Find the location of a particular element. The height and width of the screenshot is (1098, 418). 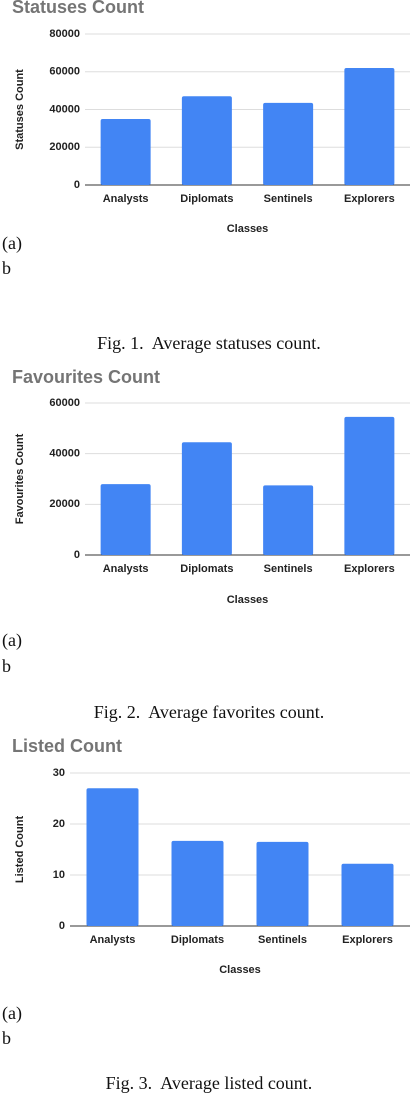

figure-caption: Fig. 3. Average listed count. is located at coordinates (209, 1083).